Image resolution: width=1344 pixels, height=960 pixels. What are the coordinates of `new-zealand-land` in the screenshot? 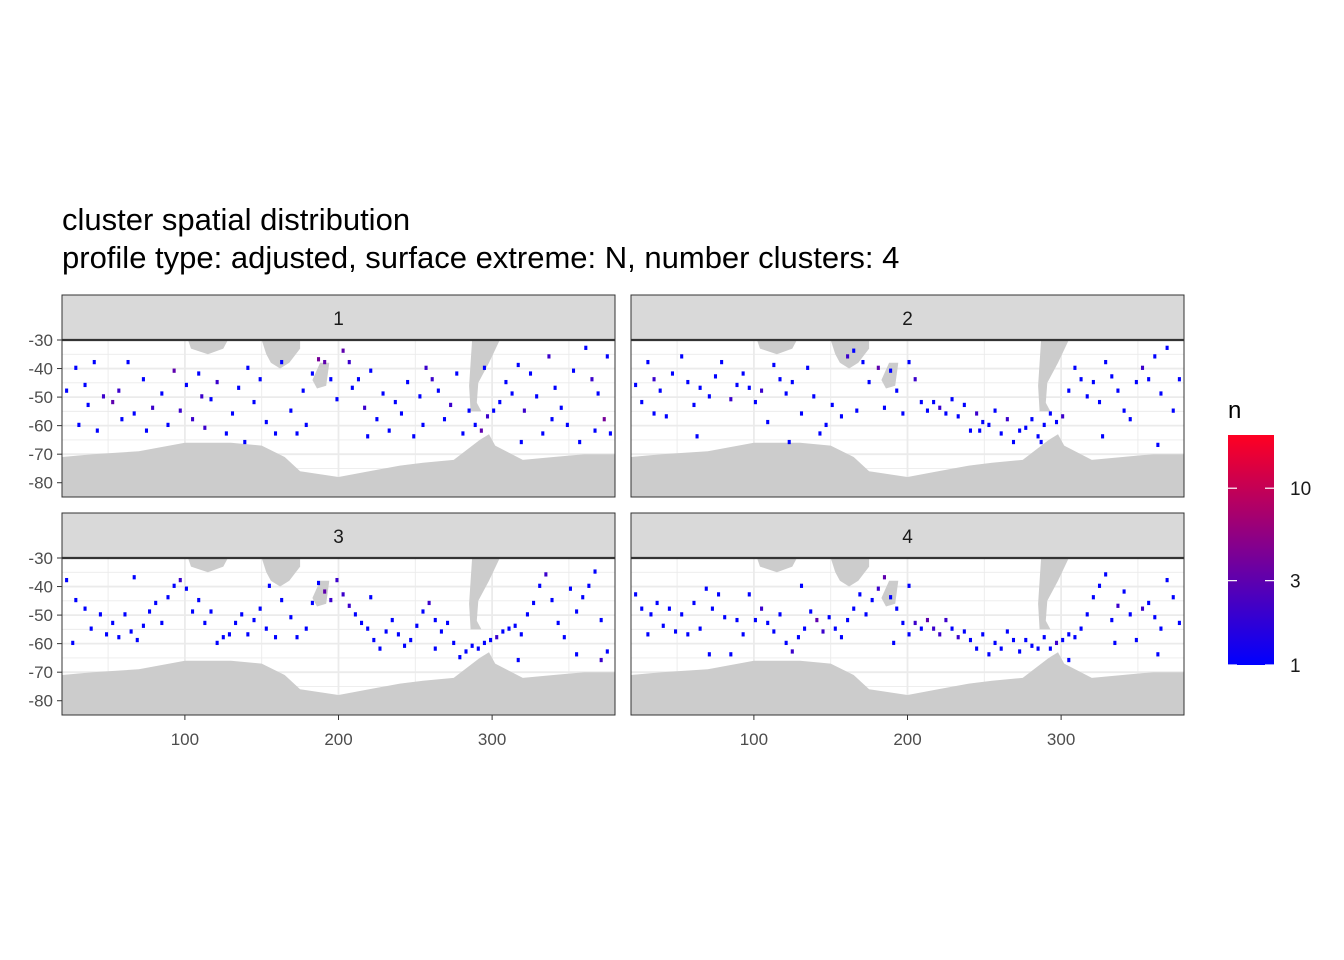 It's located at (321, 375).